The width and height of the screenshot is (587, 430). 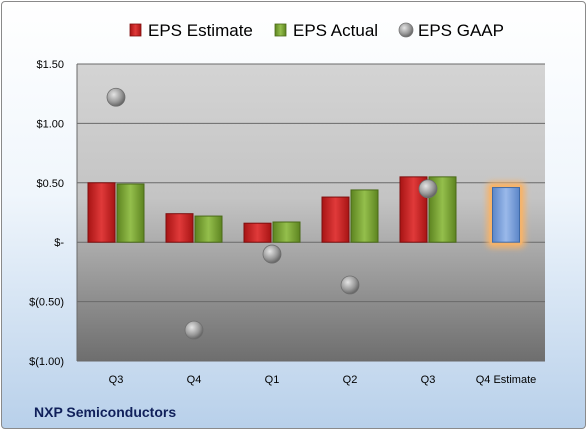 I want to click on y-tick-label: $-, so click(x=59, y=243).